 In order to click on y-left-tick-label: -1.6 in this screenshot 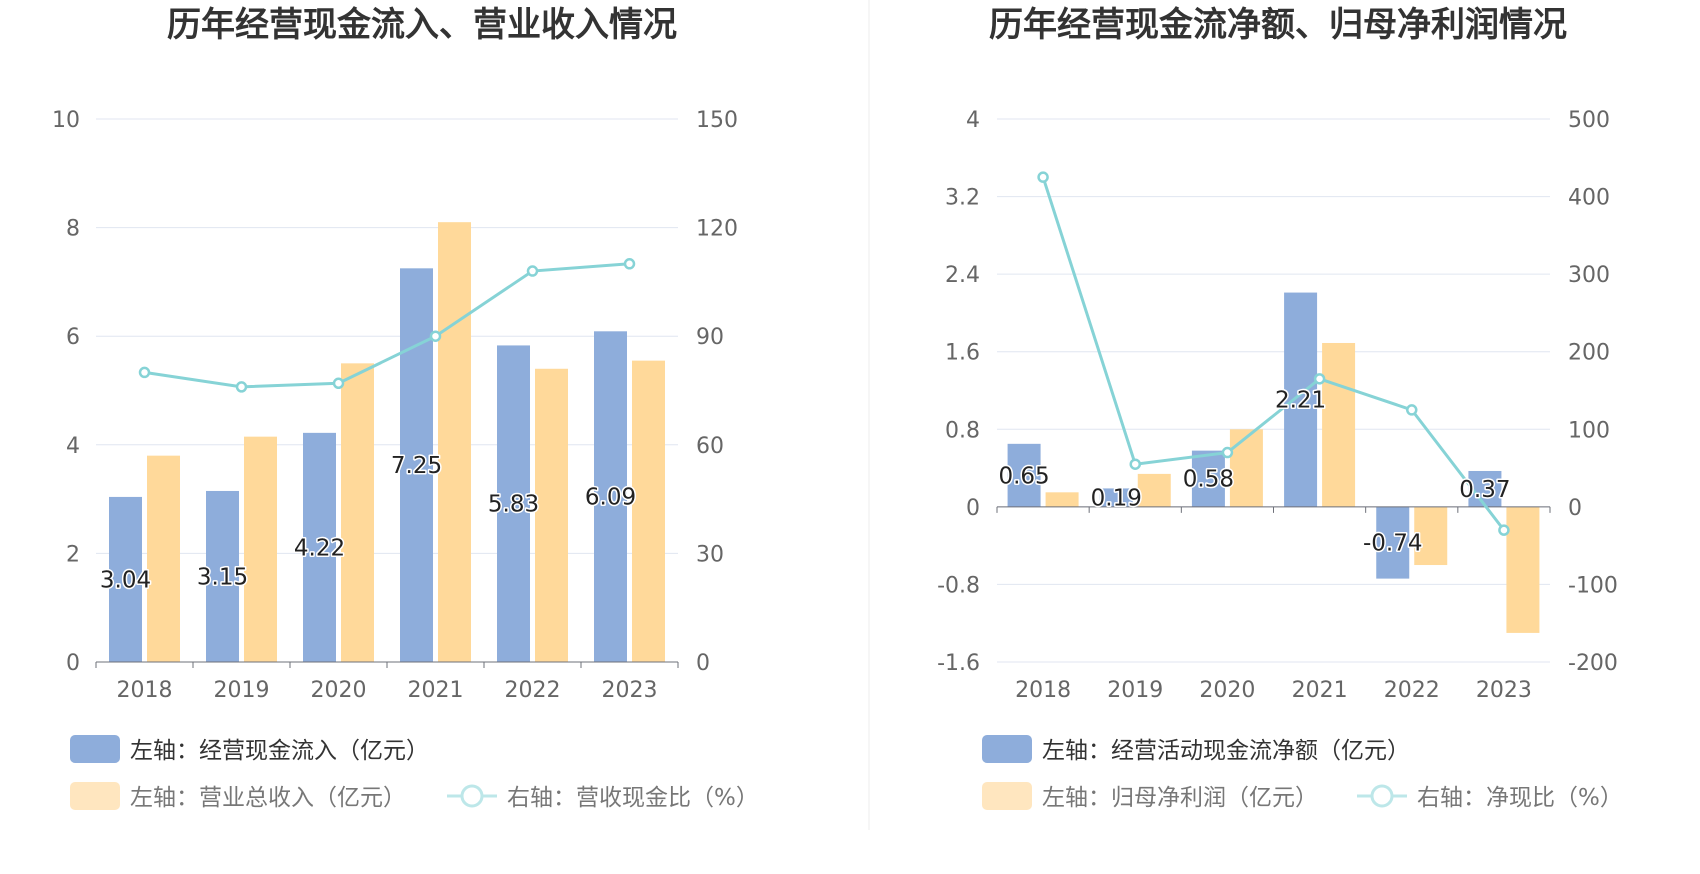, I will do `click(958, 663)`.